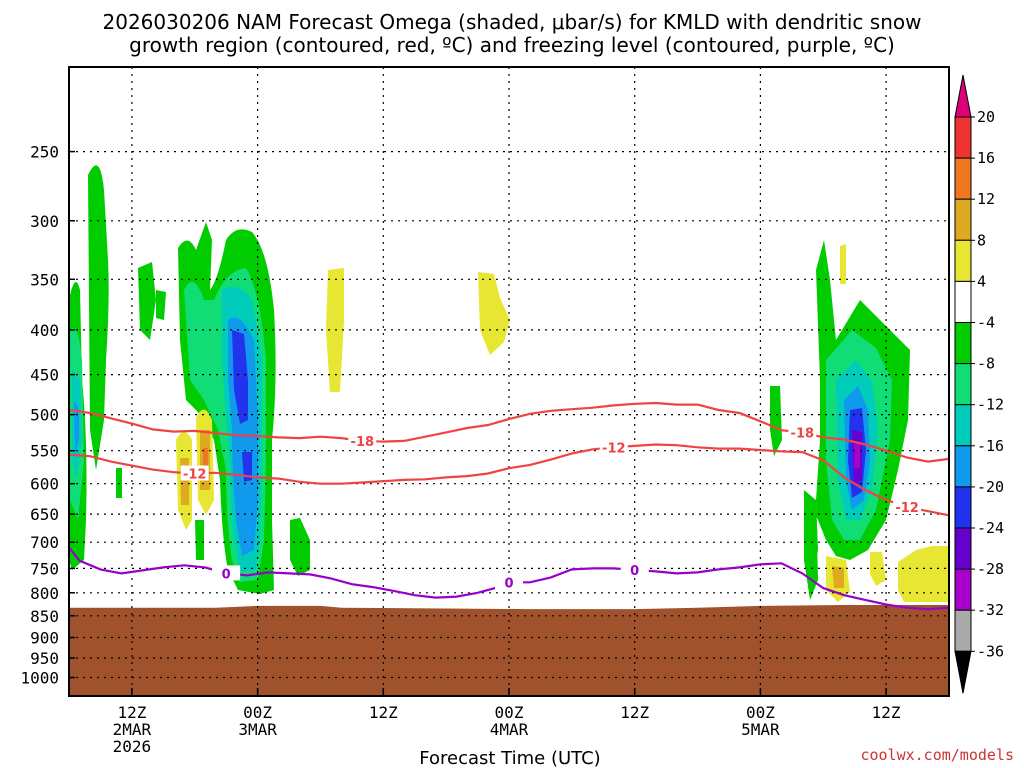 This screenshot has width=1024, height=768. What do you see at coordinates (131, 712) in the screenshot?
I see `x-tick-label-12-0: 12Z` at bounding box center [131, 712].